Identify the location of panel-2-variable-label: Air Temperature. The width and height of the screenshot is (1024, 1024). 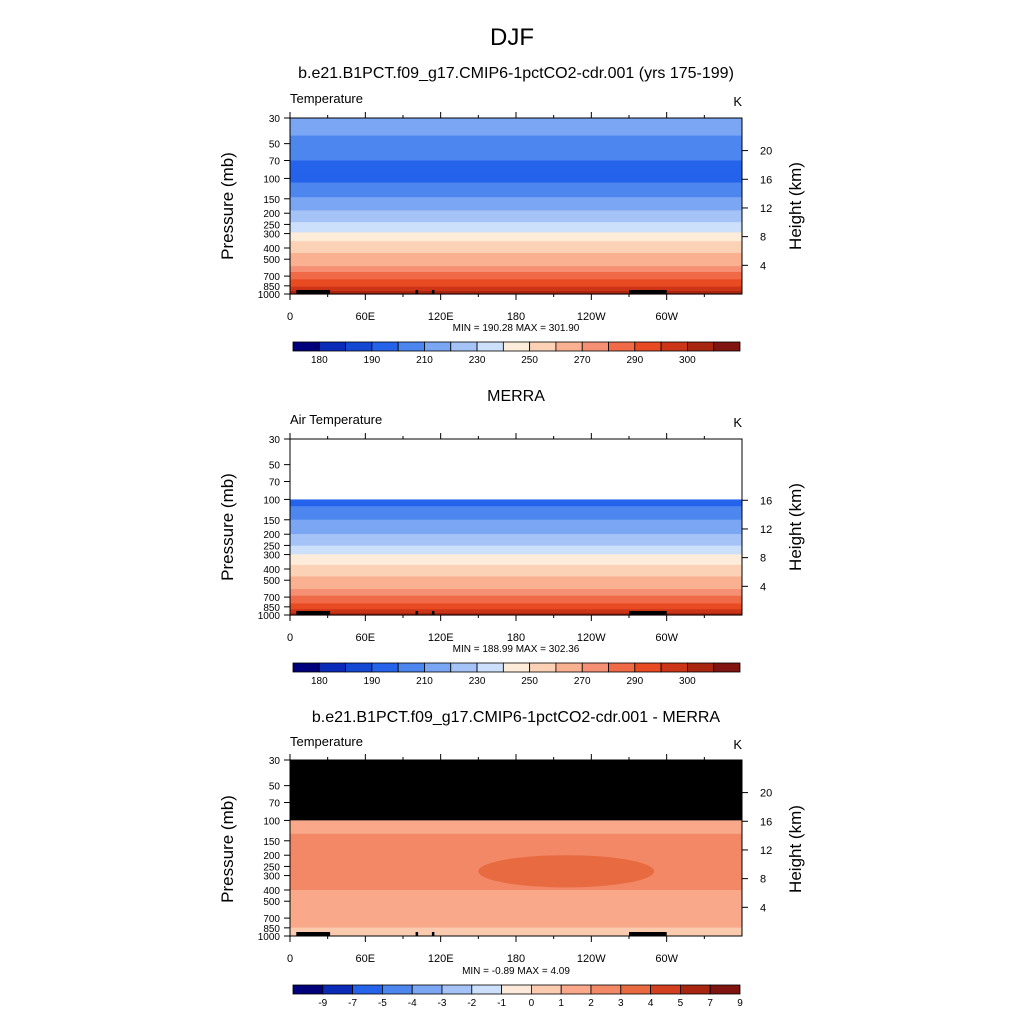
(336, 419).